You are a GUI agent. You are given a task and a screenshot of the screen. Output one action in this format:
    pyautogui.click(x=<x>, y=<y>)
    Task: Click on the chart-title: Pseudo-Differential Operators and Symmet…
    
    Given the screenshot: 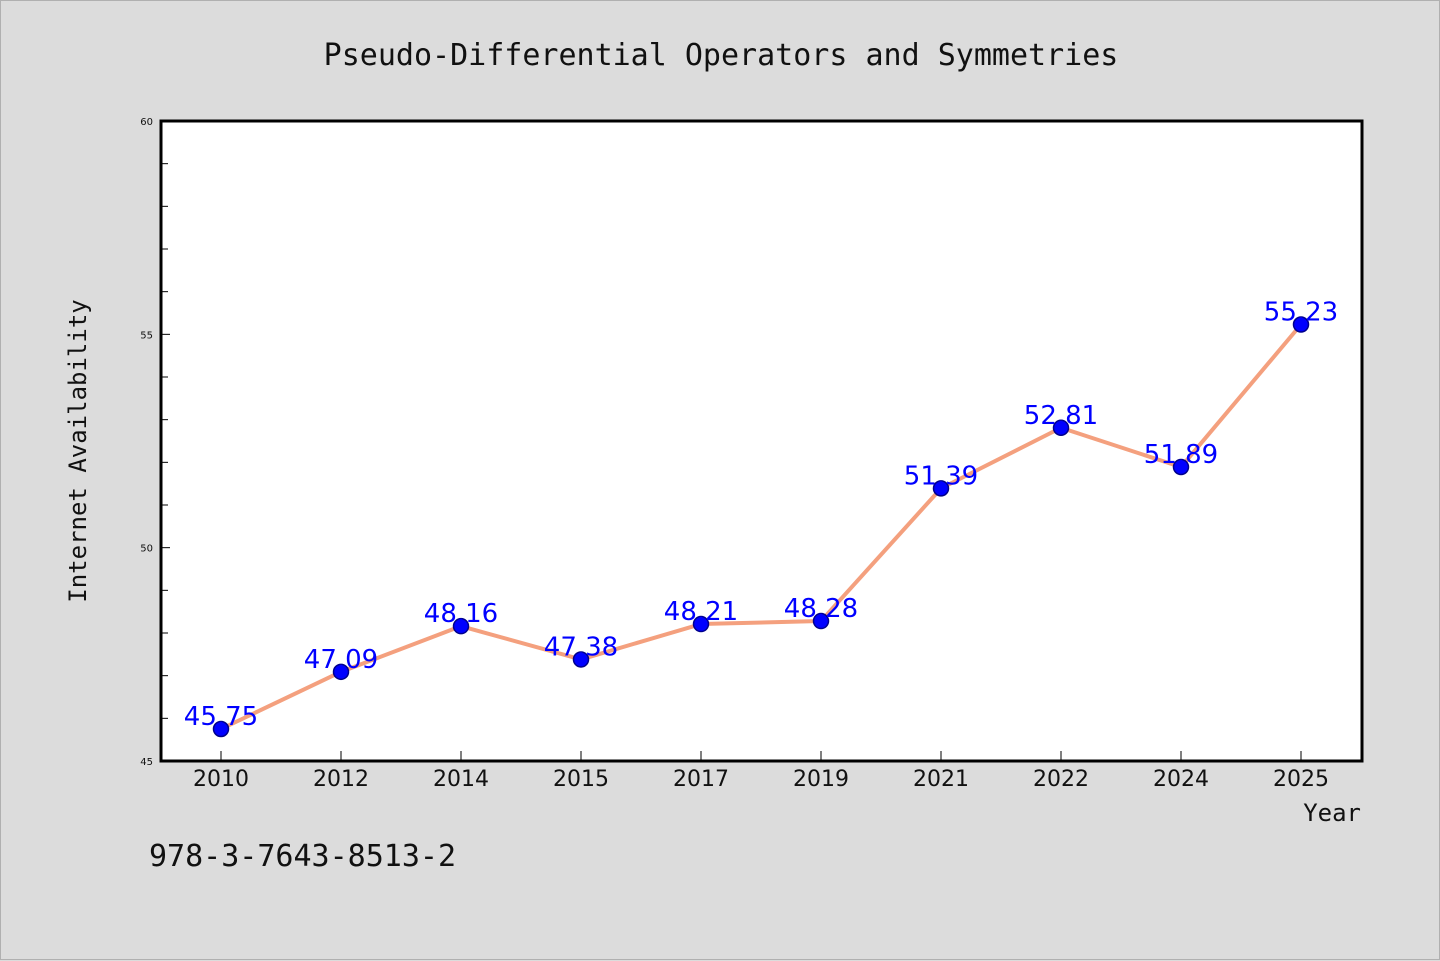 What is the action you would take?
    pyautogui.click(x=721, y=55)
    